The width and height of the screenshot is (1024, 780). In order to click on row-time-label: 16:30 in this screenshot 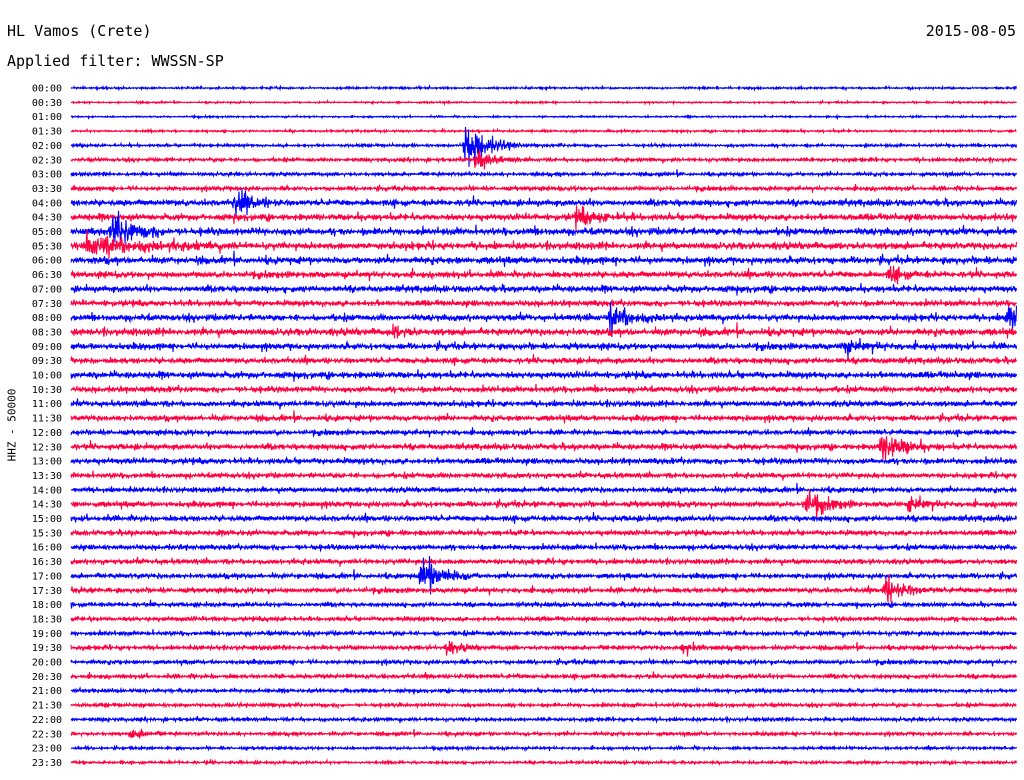, I will do `click(47, 562)`.